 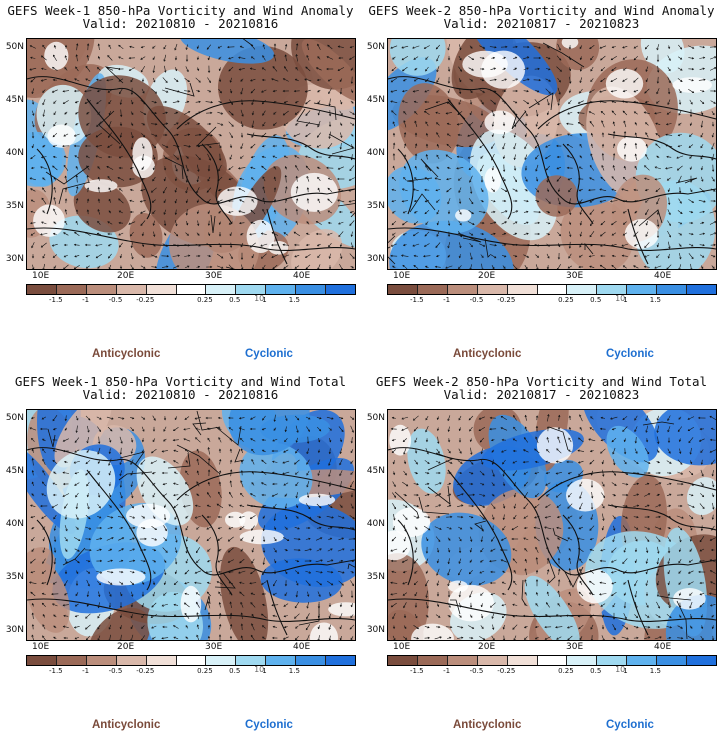 What do you see at coordinates (44, 181) in the screenshot?
I see `coastline` at bounding box center [44, 181].